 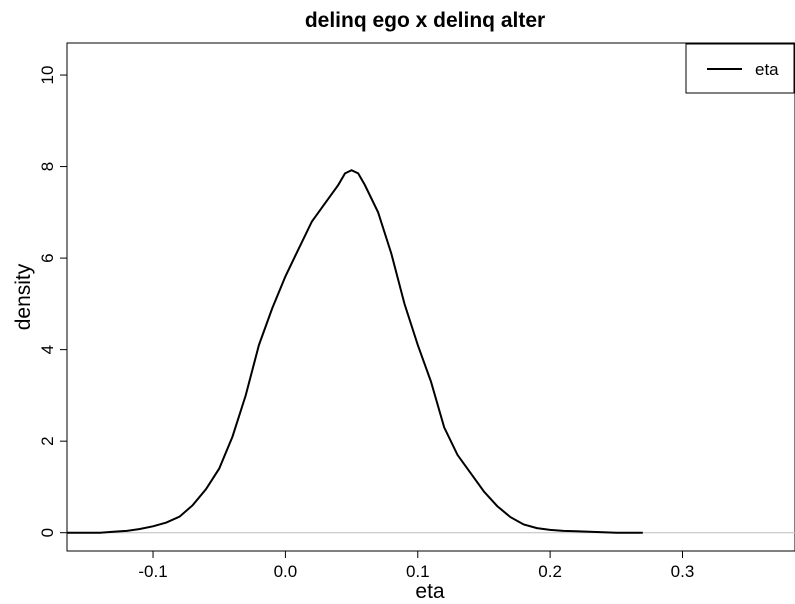 What do you see at coordinates (430, 591) in the screenshot?
I see `x-axis-label: eta` at bounding box center [430, 591].